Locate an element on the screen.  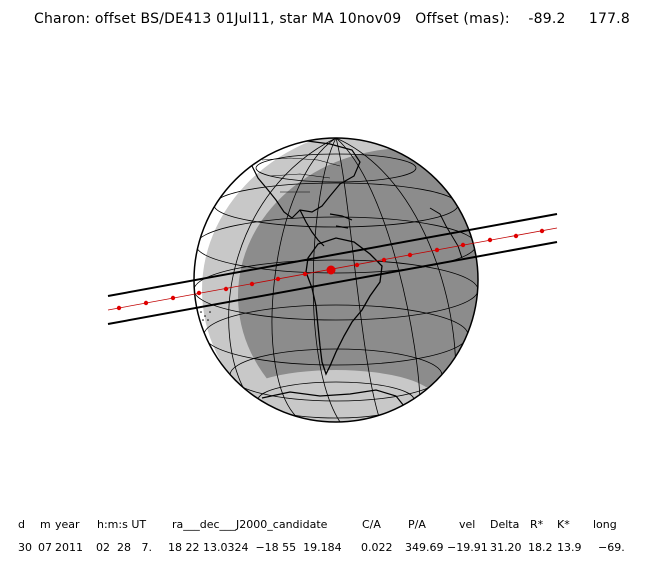
value-month: 07 is located at coordinates (45, 547).